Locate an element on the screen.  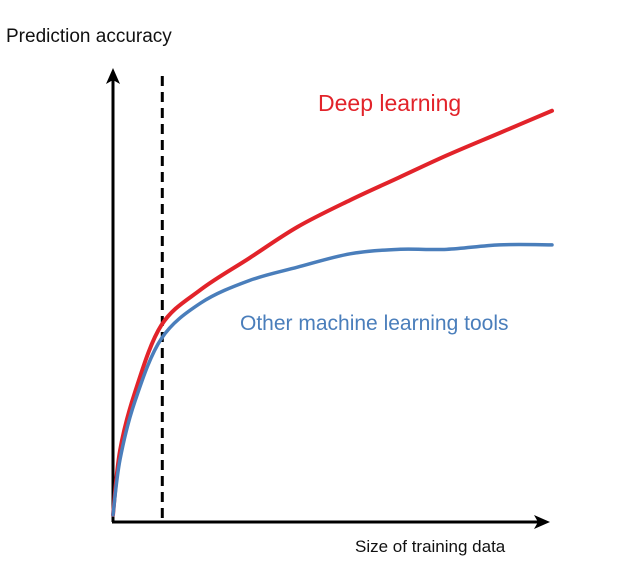
x-axis-arrow-icon is located at coordinates (542, 522).